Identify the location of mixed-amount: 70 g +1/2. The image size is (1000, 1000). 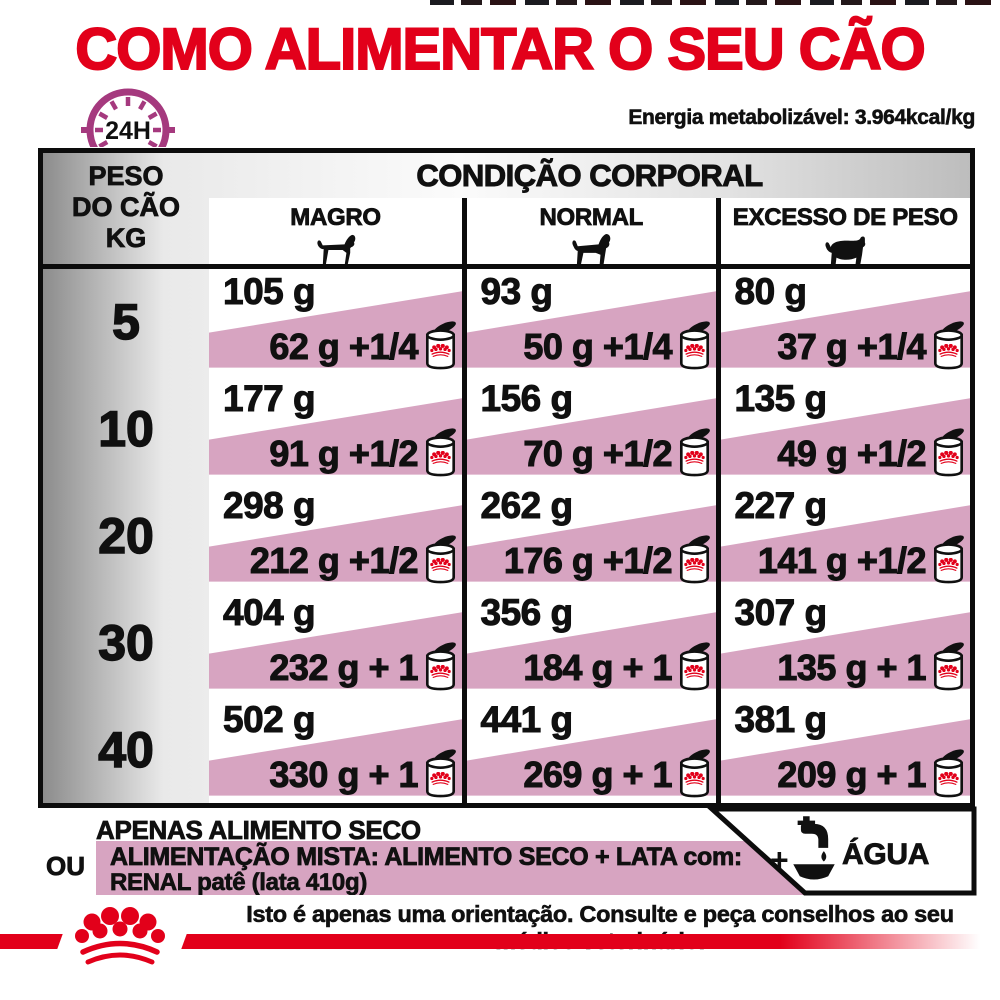
(618, 453).